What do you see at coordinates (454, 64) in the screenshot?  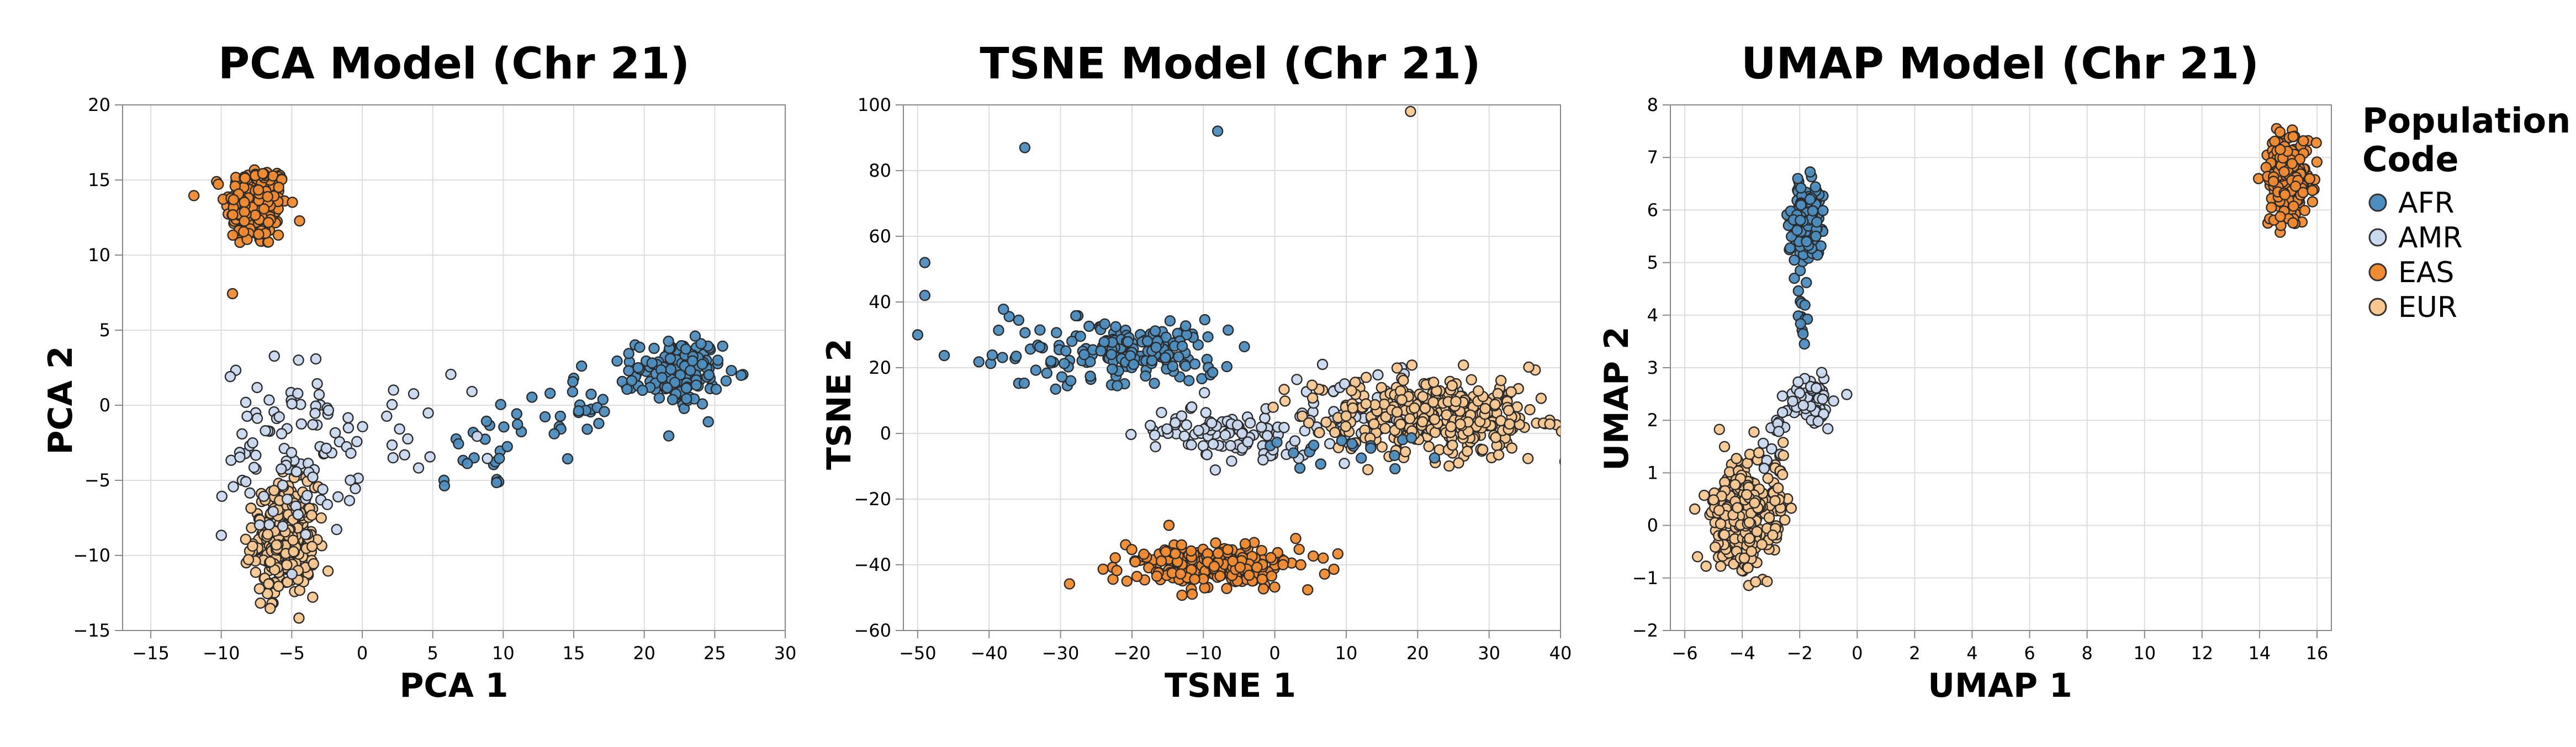 I see `pca-title: PCA Model (Chr 21)` at bounding box center [454, 64].